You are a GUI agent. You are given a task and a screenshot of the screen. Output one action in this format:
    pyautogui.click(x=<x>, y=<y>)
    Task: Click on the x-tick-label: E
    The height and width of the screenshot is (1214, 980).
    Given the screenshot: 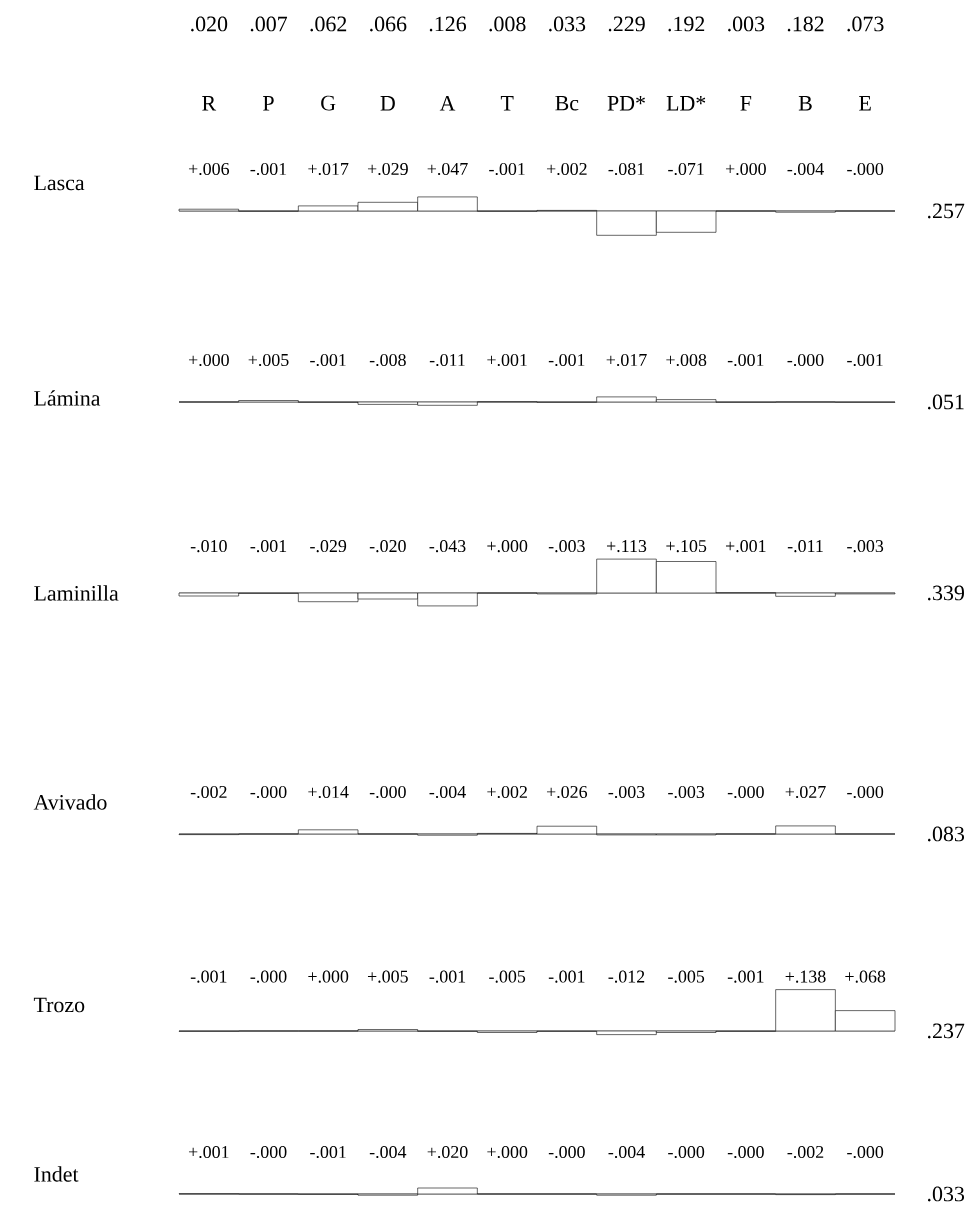 What is the action you would take?
    pyautogui.click(x=865, y=103)
    